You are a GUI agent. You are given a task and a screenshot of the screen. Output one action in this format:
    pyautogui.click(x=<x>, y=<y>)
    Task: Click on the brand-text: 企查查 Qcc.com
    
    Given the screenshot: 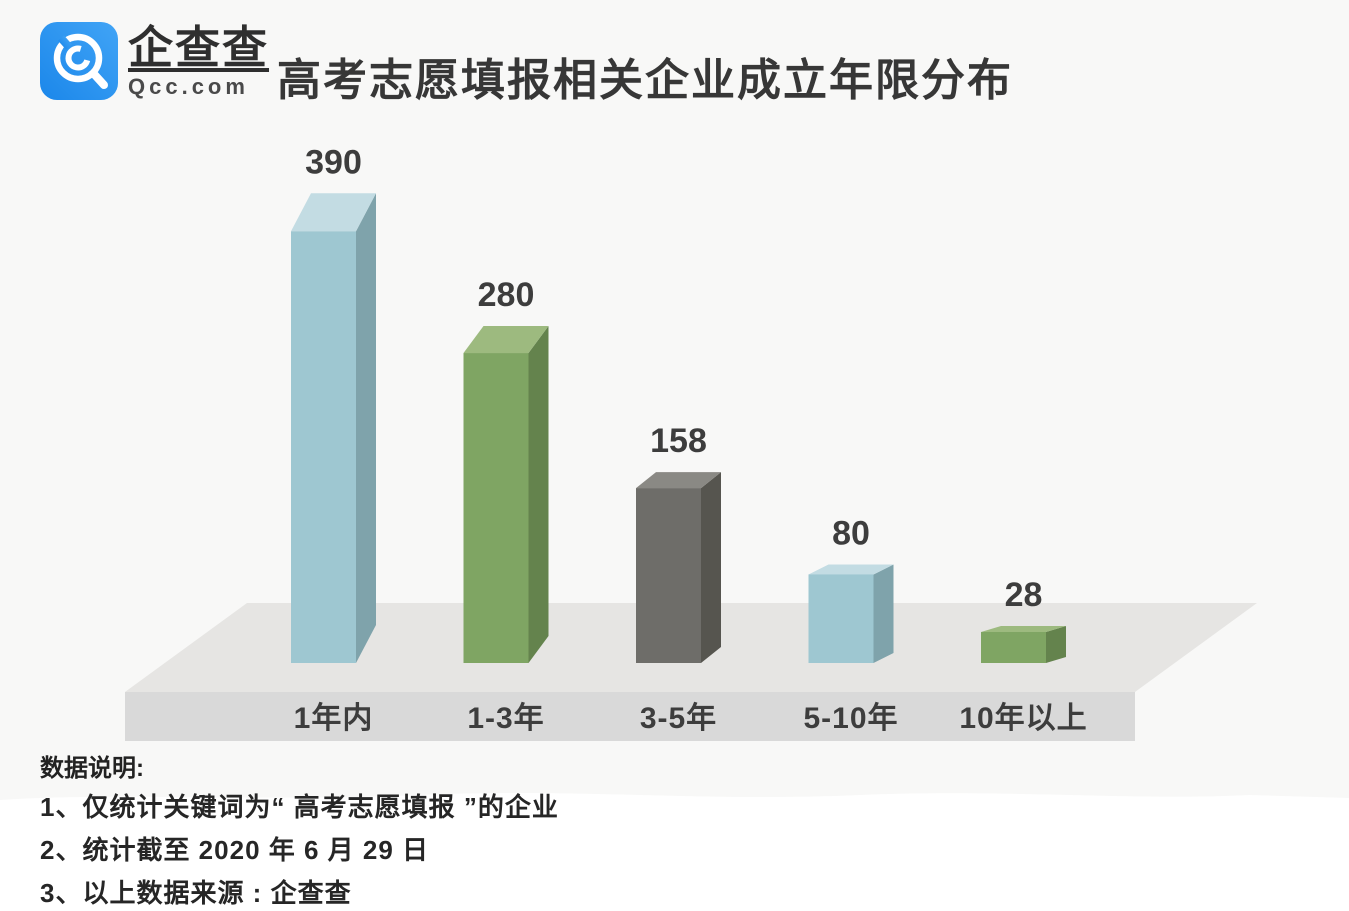 What is the action you would take?
    pyautogui.click(x=198, y=62)
    